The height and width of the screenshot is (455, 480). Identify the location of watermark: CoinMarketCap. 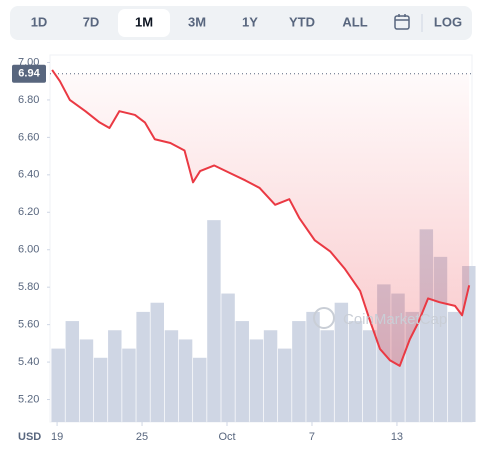
(395, 319).